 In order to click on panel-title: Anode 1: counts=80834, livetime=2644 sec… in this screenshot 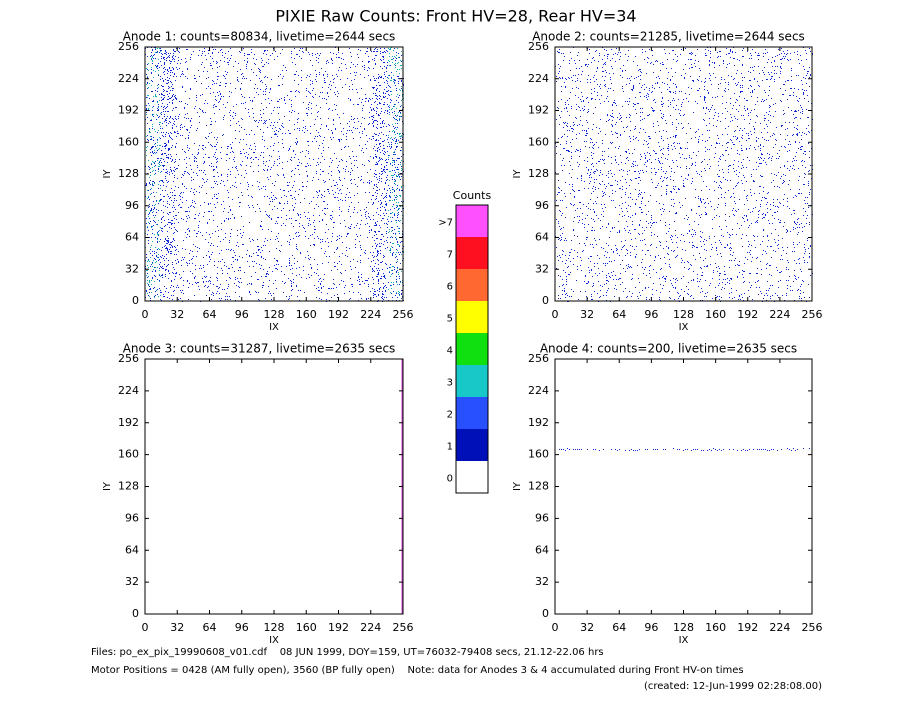, I will do `click(259, 37)`.